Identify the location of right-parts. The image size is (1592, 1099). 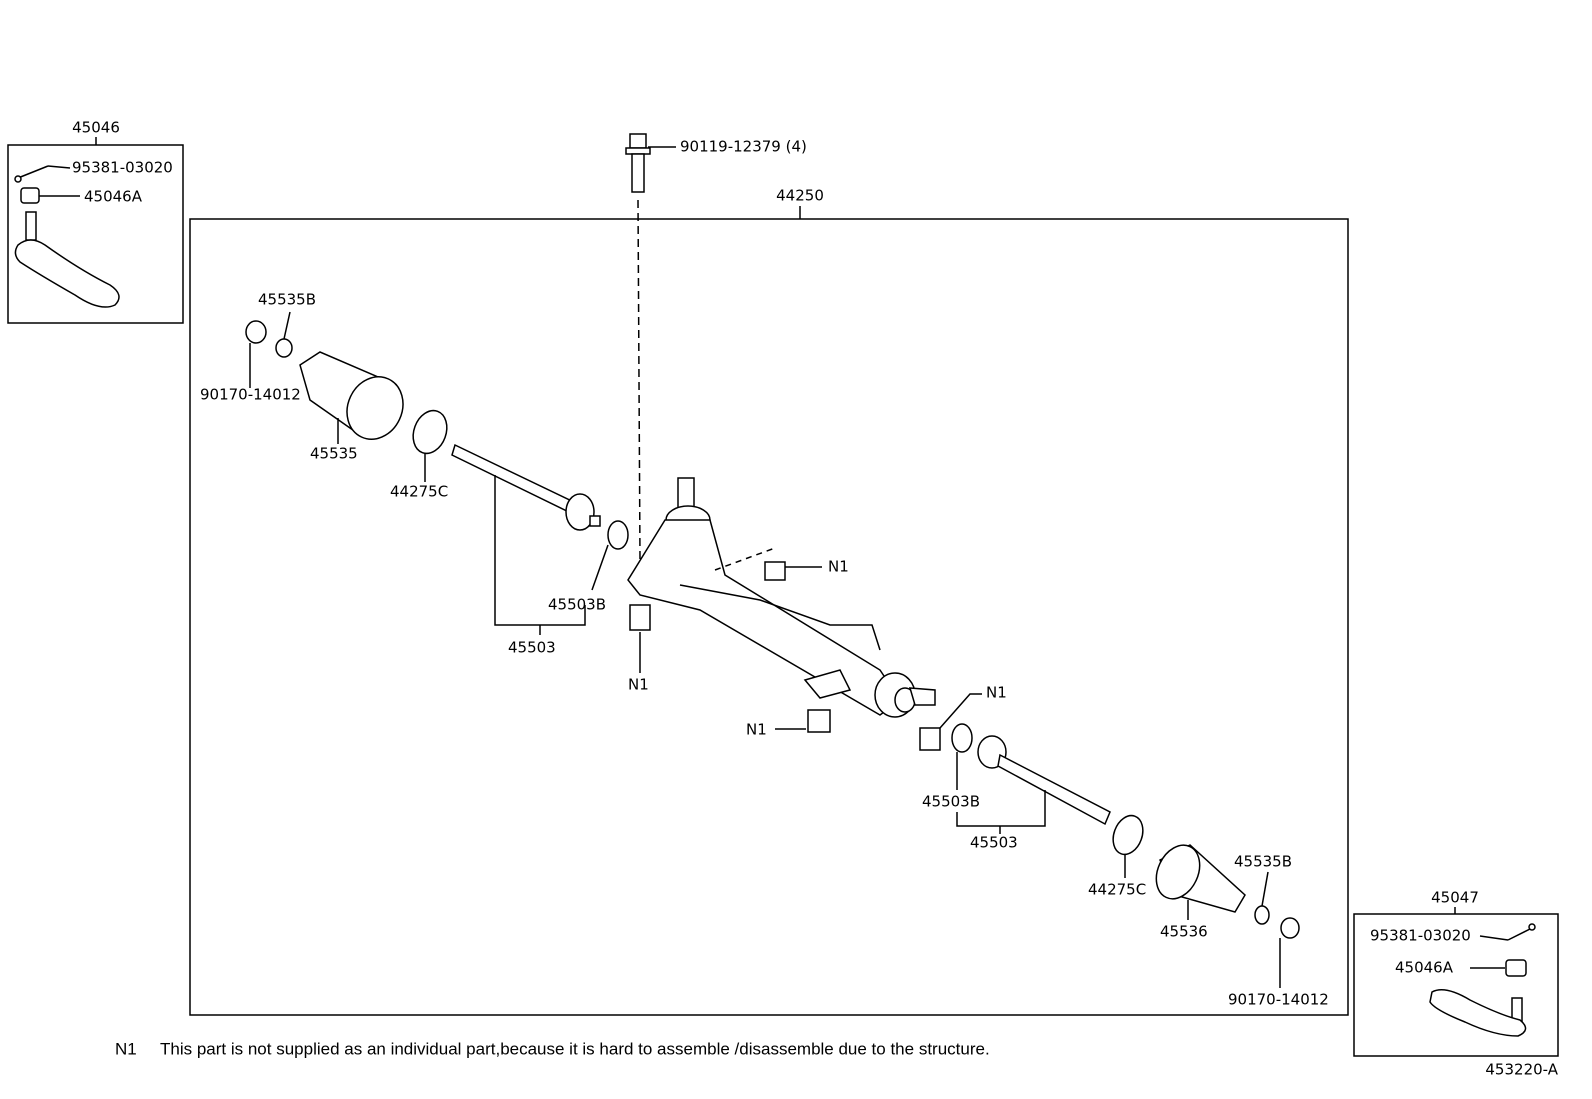
(1125, 855).